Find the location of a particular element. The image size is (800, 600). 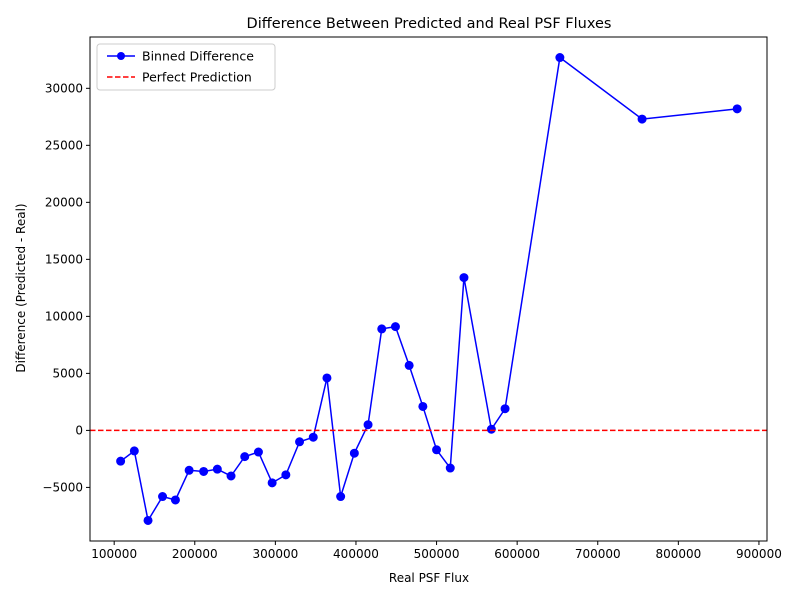

legend-marker is located at coordinates (121, 56).